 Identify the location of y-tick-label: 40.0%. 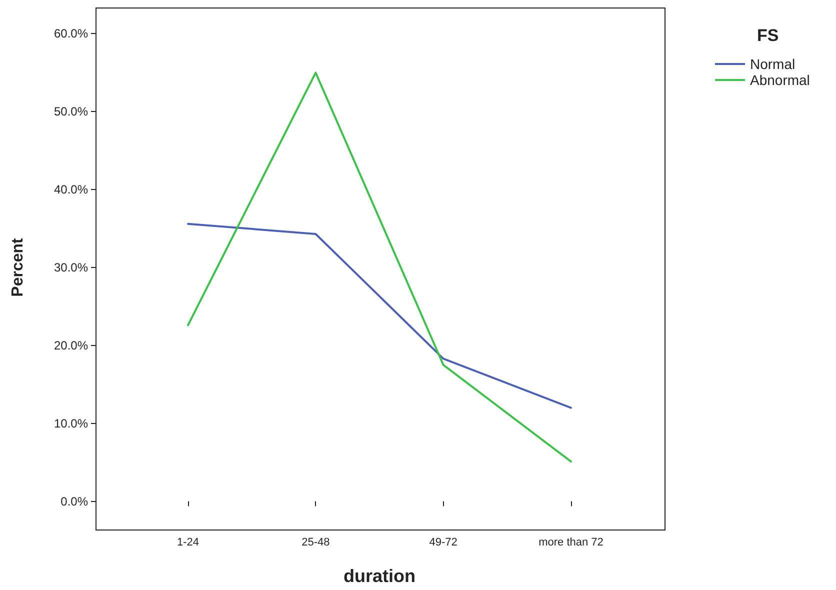
(71, 189).